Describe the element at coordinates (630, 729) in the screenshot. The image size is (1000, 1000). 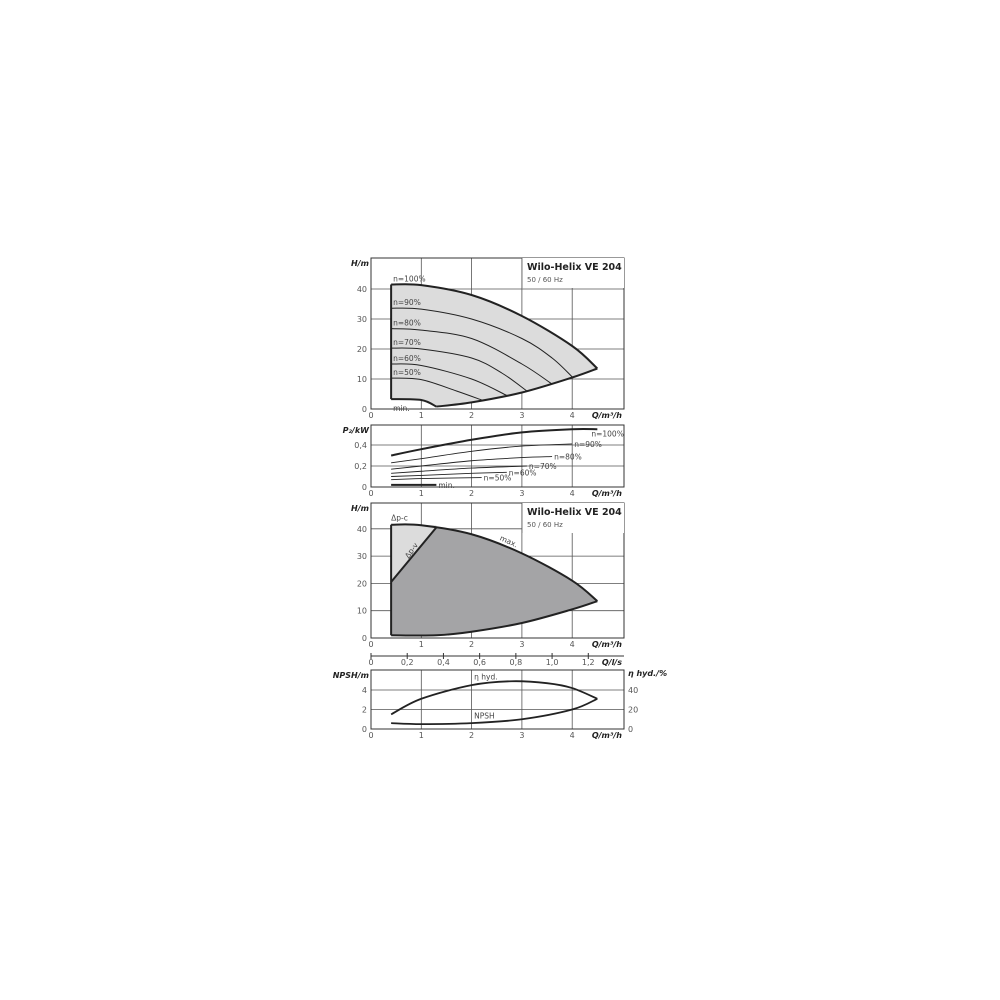
I see `y2-tick-label: 0` at that location.